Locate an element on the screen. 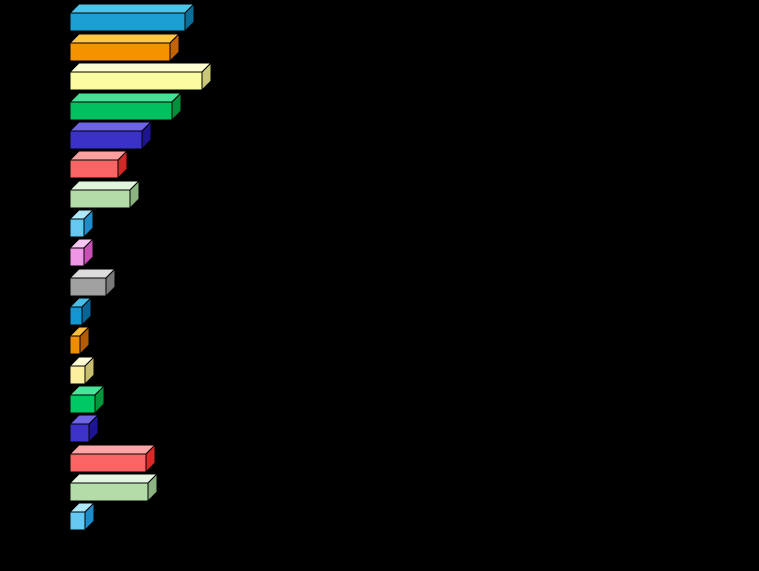 This screenshot has height=571, width=759. bar-1-top-face is located at coordinates (132, 8).